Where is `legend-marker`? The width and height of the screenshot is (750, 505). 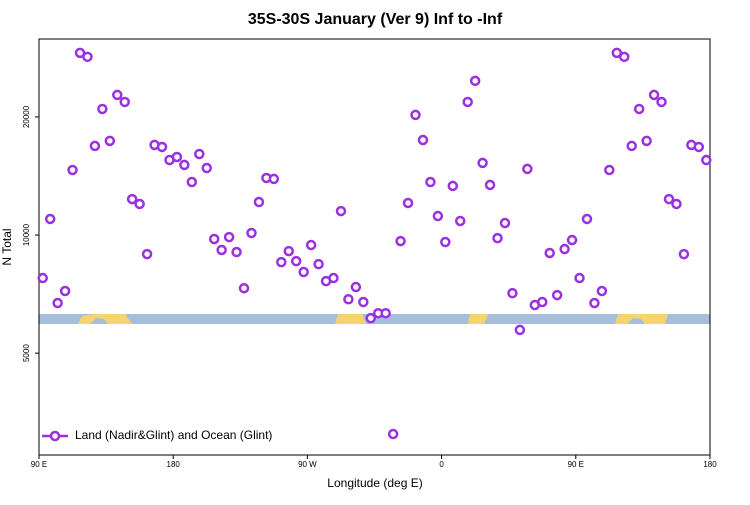 legend-marker is located at coordinates (55, 436).